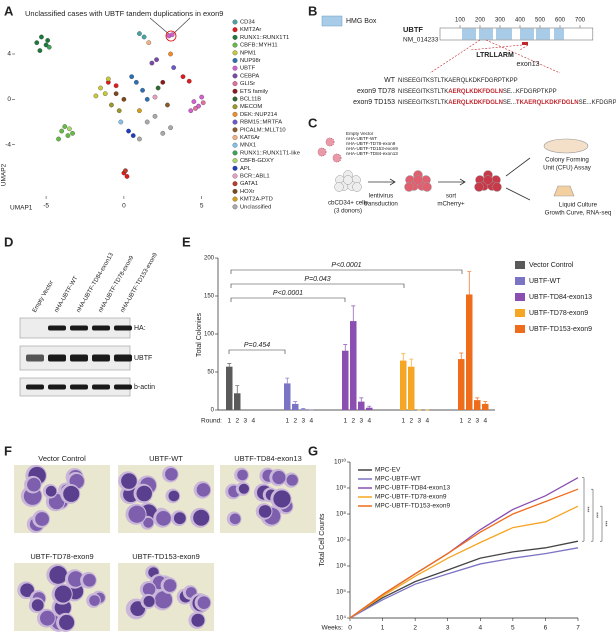 This screenshot has width=616, height=640. What do you see at coordinates (255, 177) in the screenshot?
I see `legend-label: BCR::ABL1` at bounding box center [255, 177].